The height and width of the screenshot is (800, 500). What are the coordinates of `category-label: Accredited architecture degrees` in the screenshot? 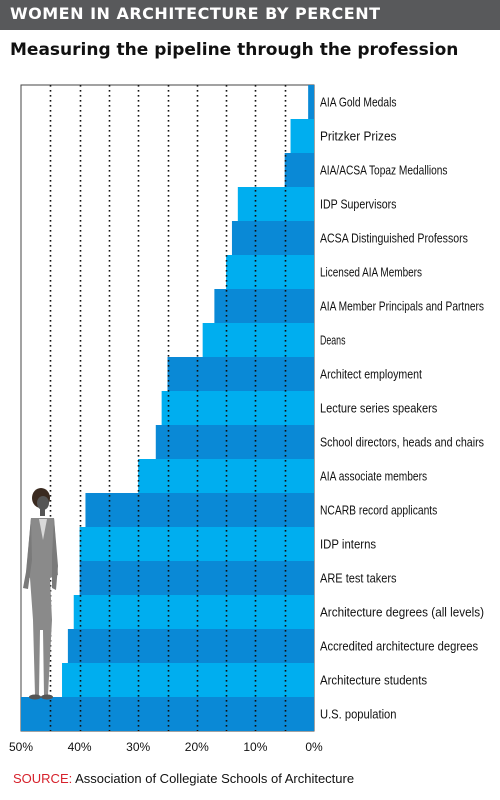 It's located at (399, 647).